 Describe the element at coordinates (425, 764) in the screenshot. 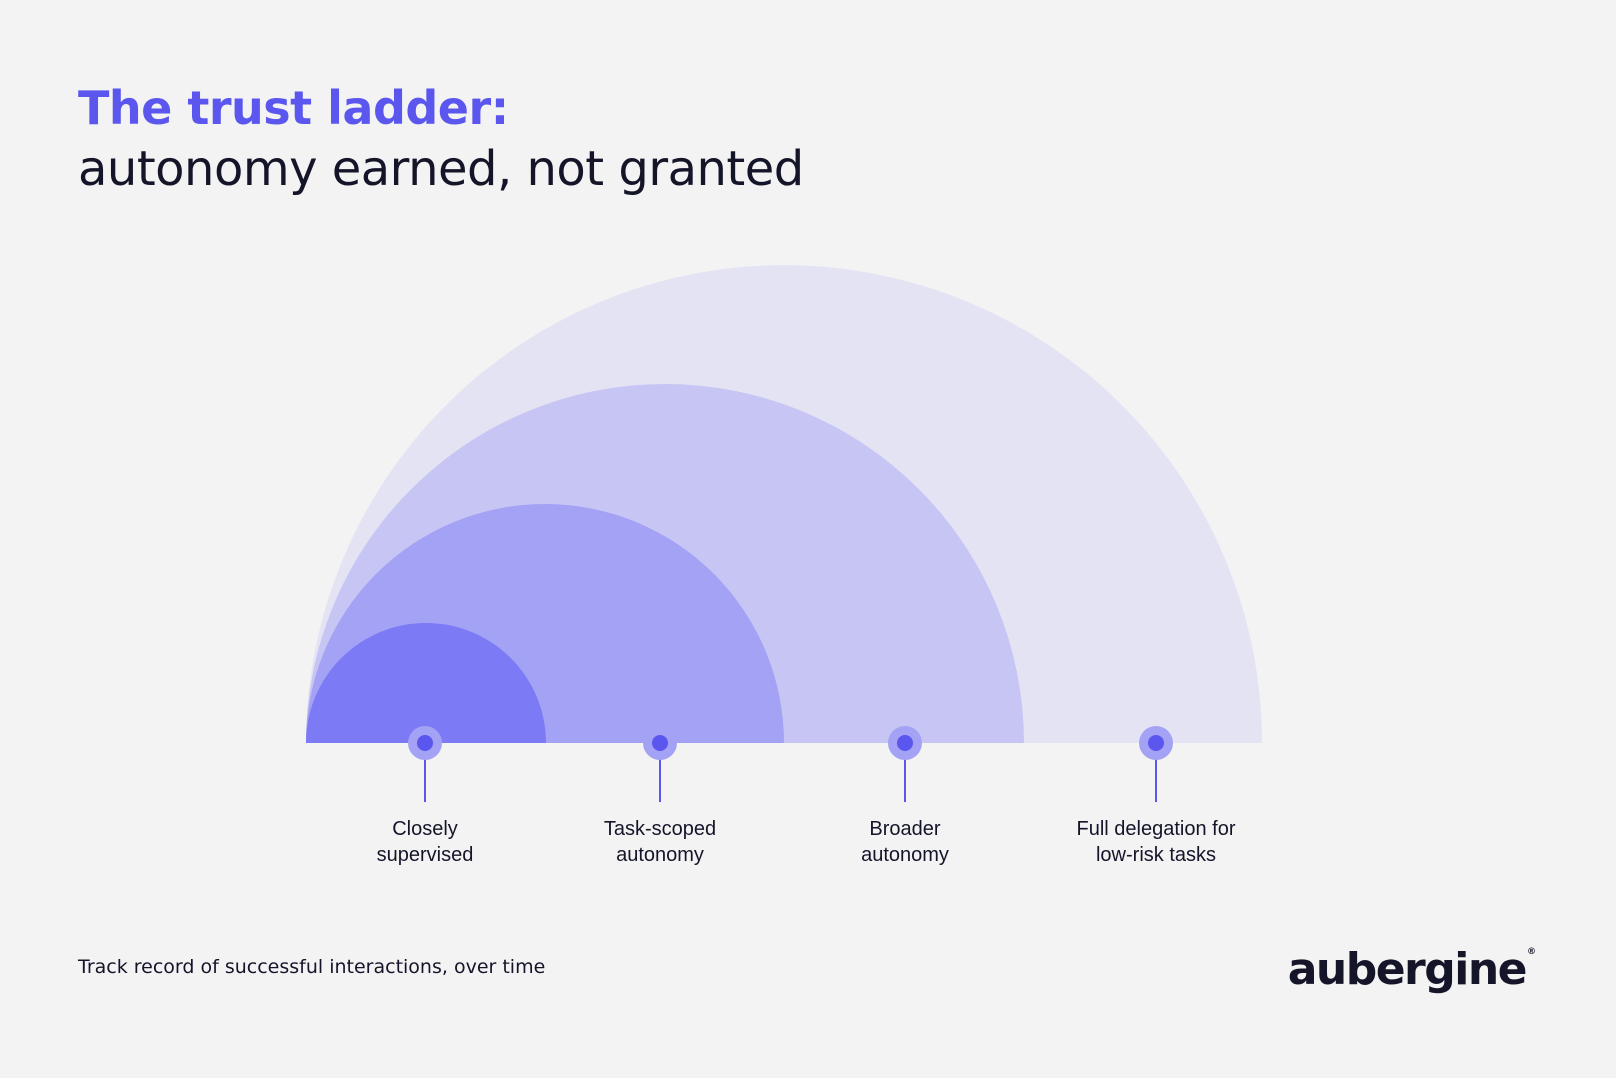

I see `stage-marker-closely-supervised` at that location.